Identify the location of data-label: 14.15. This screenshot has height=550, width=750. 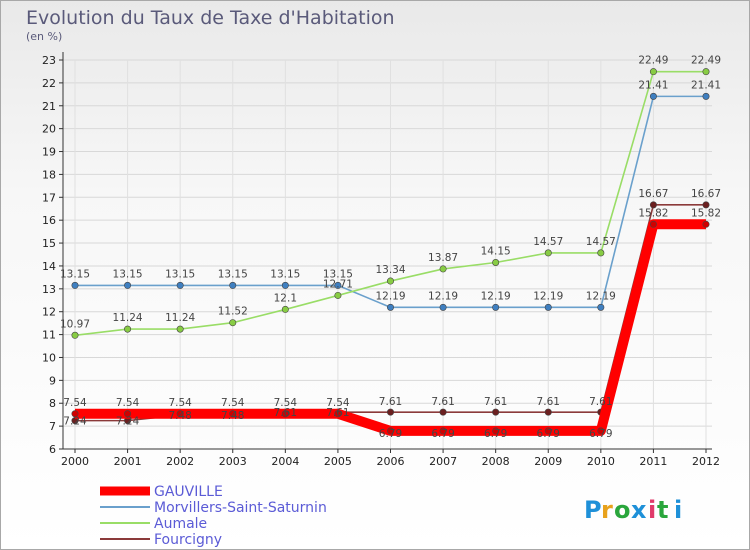
(496, 252).